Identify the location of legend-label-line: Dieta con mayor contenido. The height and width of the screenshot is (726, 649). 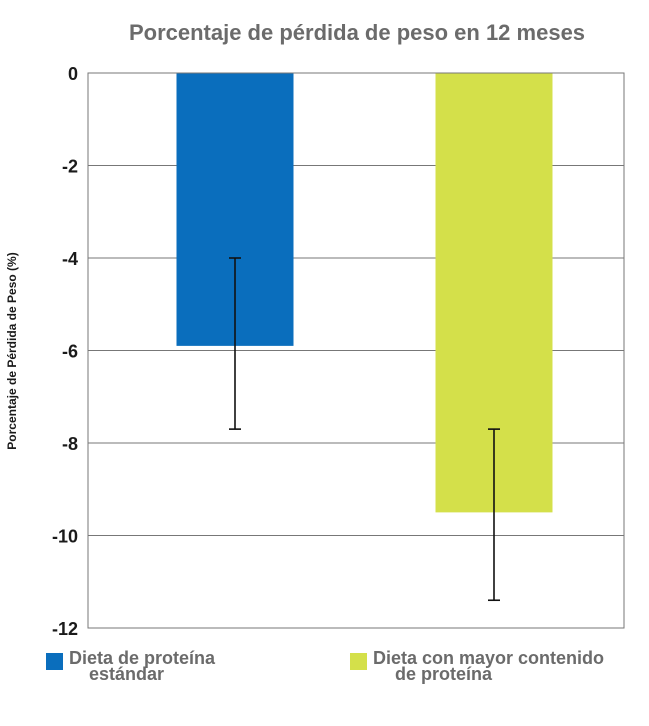
(489, 658).